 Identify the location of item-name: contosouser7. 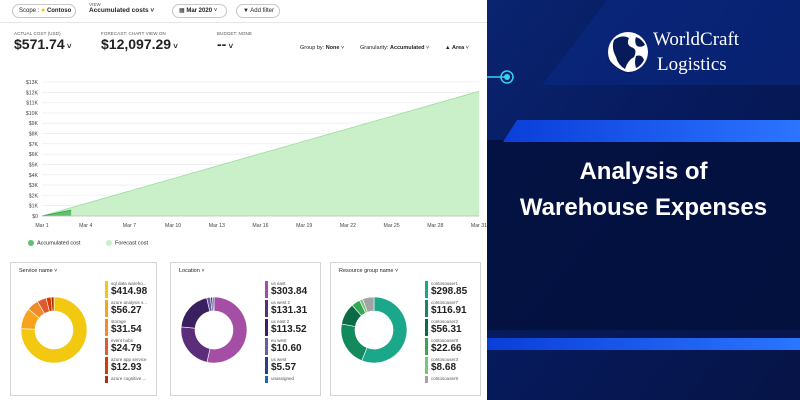
(445, 302).